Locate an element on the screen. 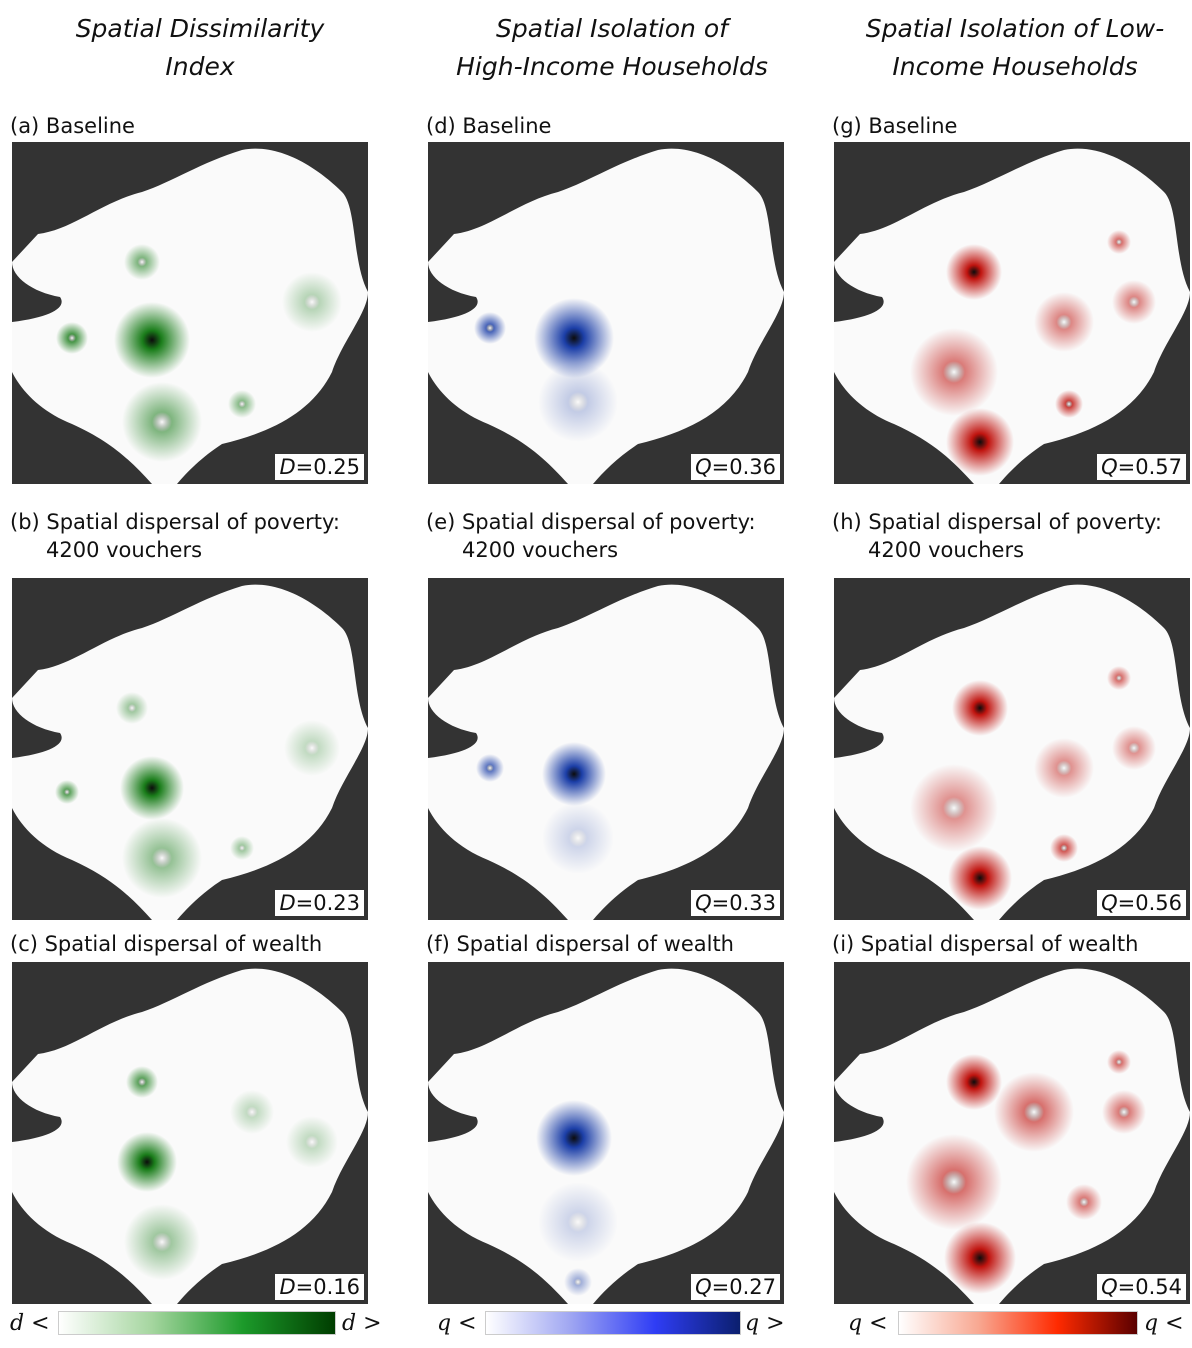 Image resolution: width=1192 pixels, height=1348 pixels. map-panel: Q=0.57 is located at coordinates (1012, 313).